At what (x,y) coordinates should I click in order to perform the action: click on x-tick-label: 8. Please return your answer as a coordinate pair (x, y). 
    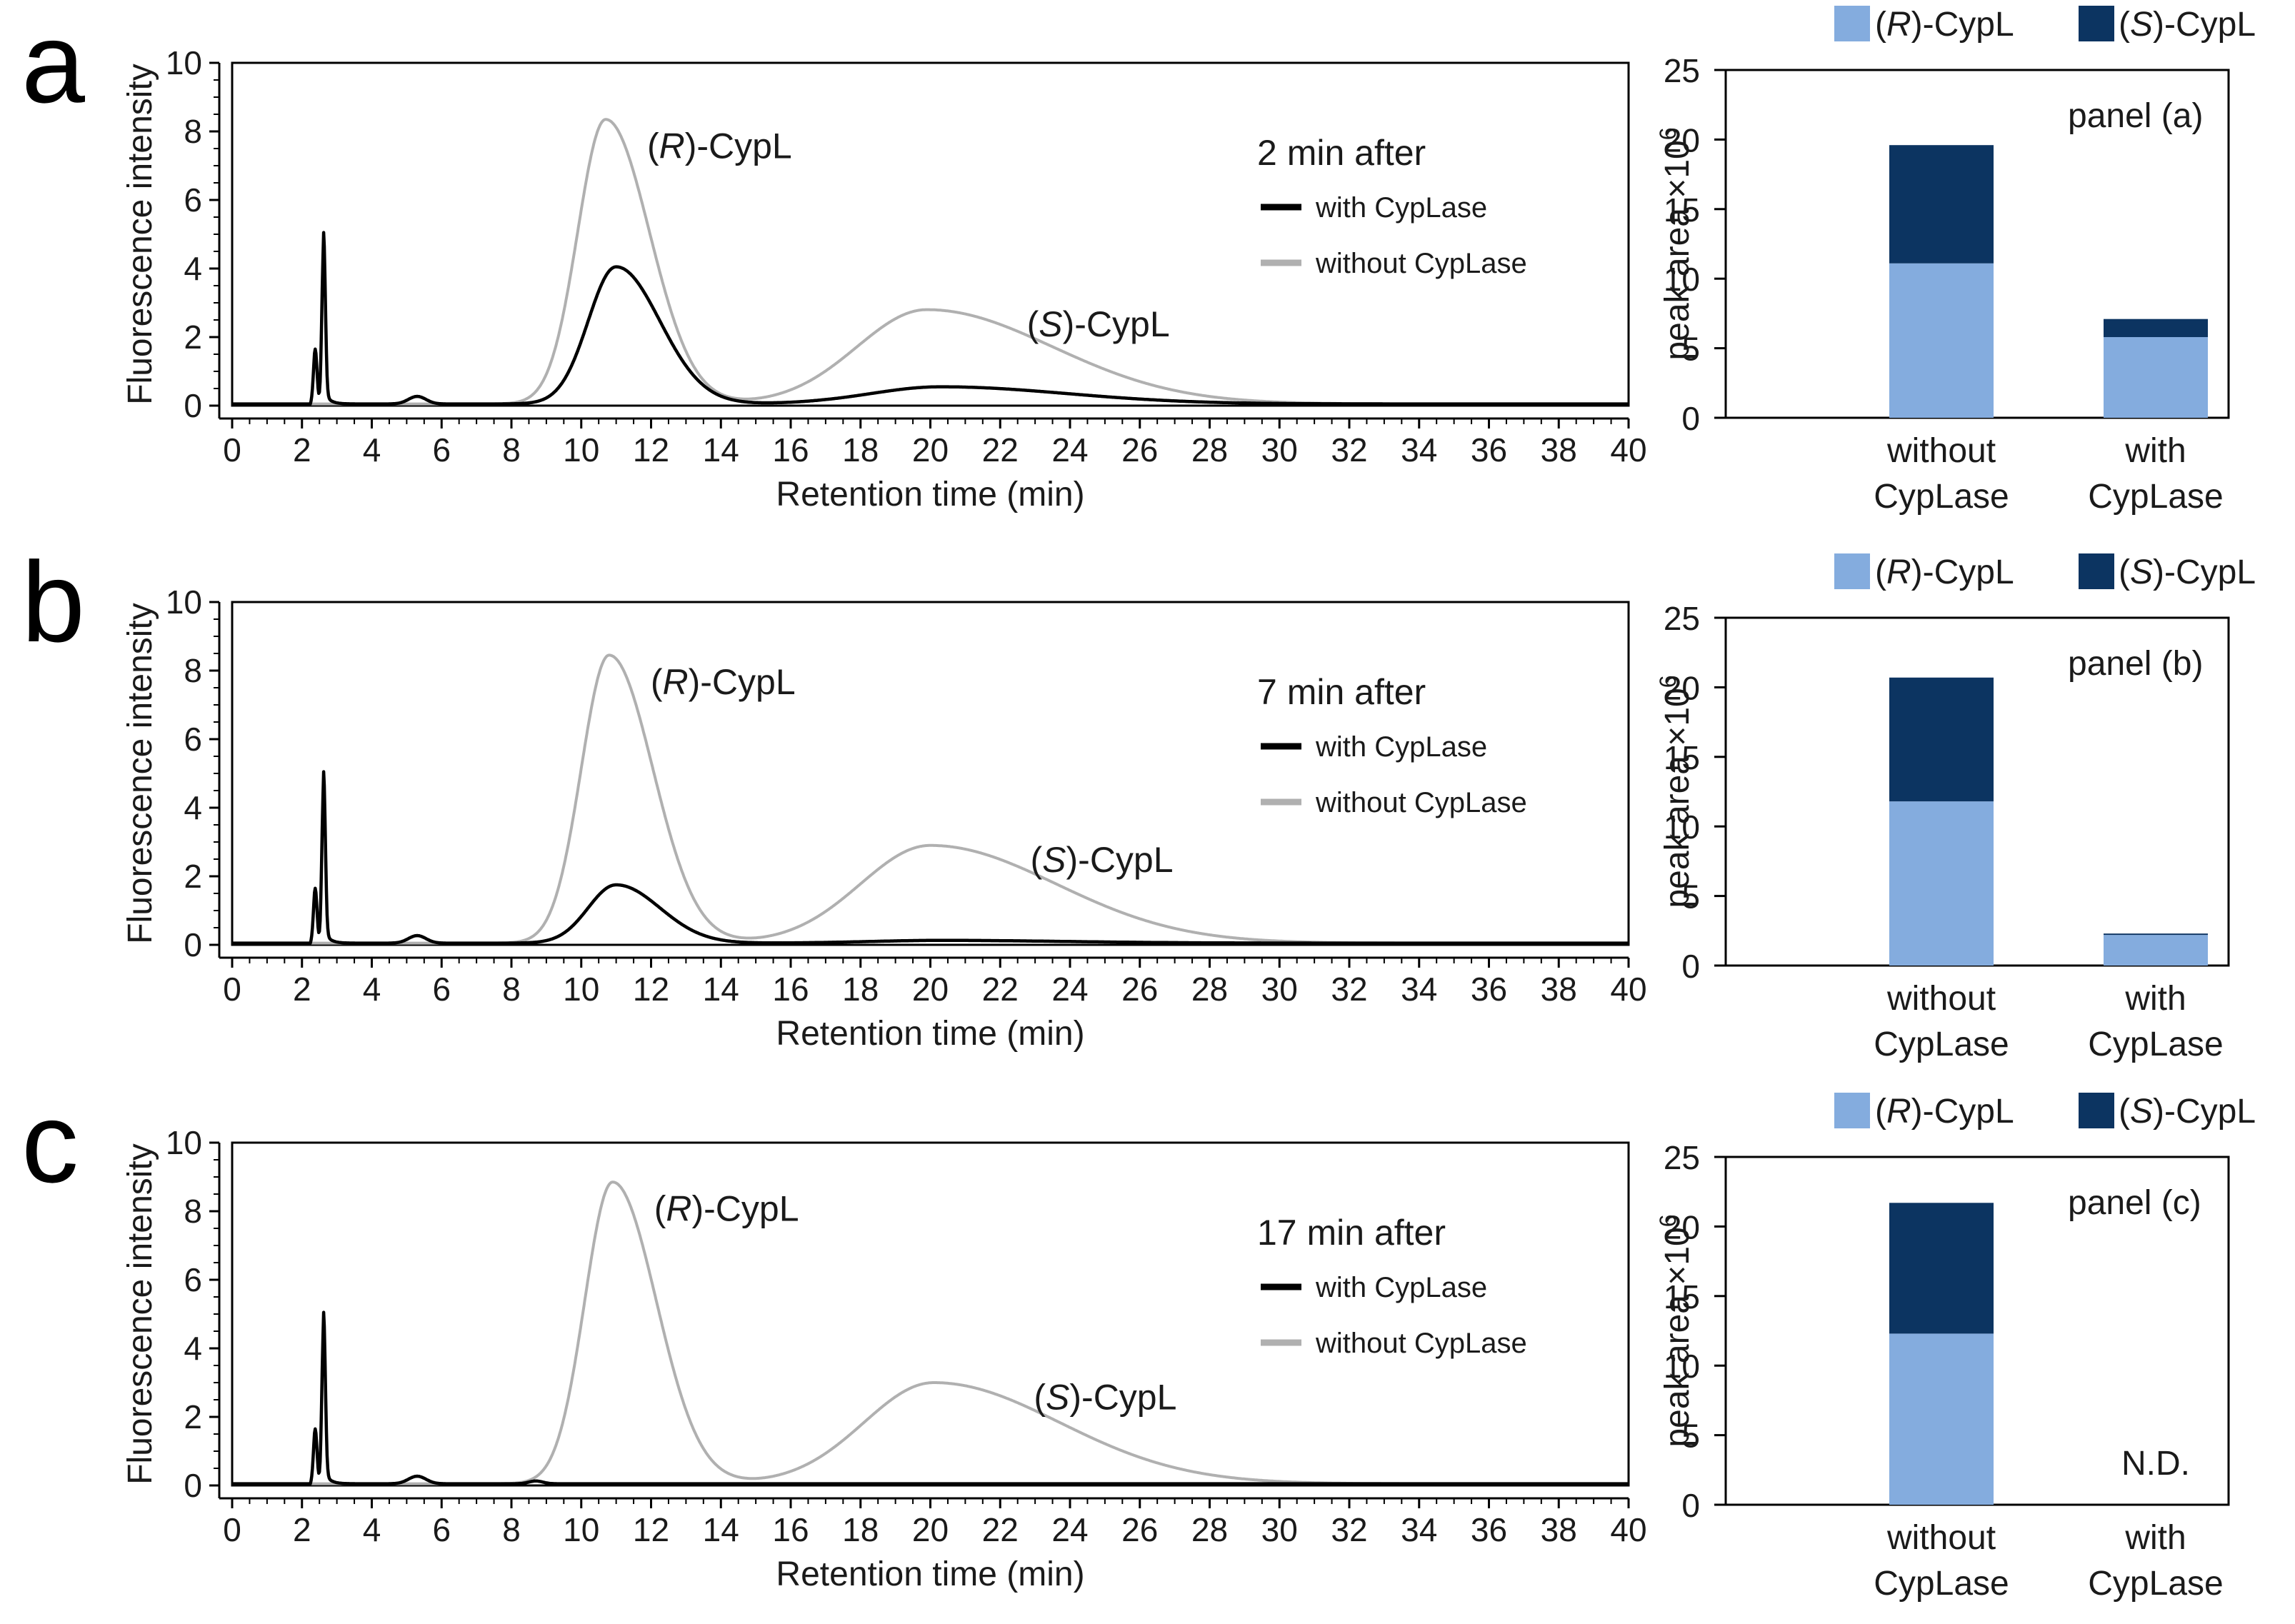
    Looking at the image, I should click on (511, 989).